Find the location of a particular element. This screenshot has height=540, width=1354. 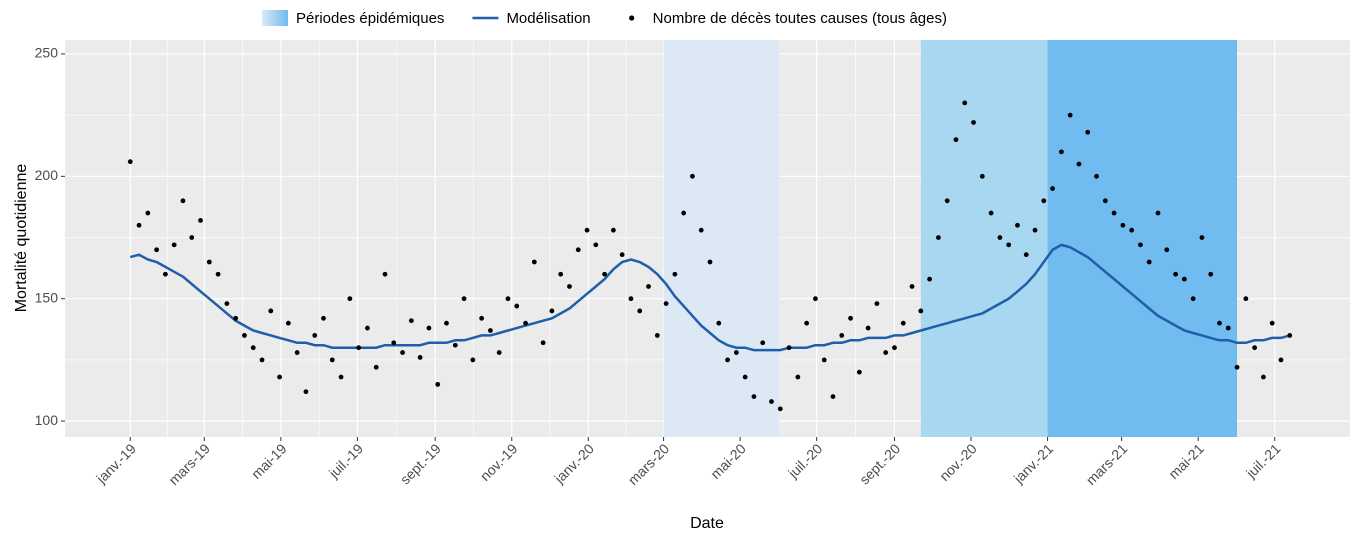

legend-label: Périodes épidémiques is located at coordinates (370, 18).